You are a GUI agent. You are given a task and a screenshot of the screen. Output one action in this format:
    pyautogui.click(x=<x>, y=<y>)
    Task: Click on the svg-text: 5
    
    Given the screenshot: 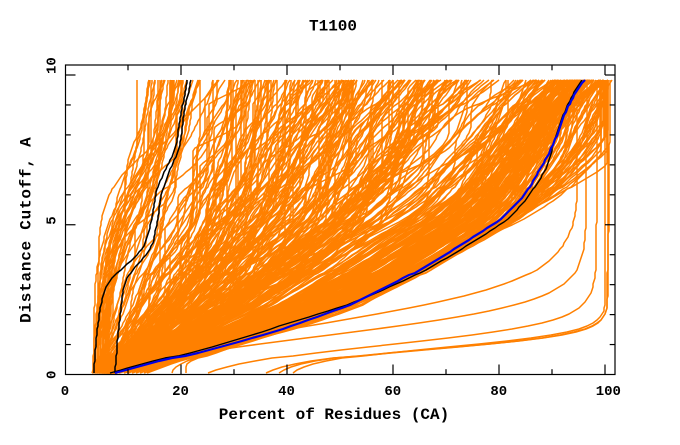 What is the action you would take?
    pyautogui.click(x=52, y=220)
    